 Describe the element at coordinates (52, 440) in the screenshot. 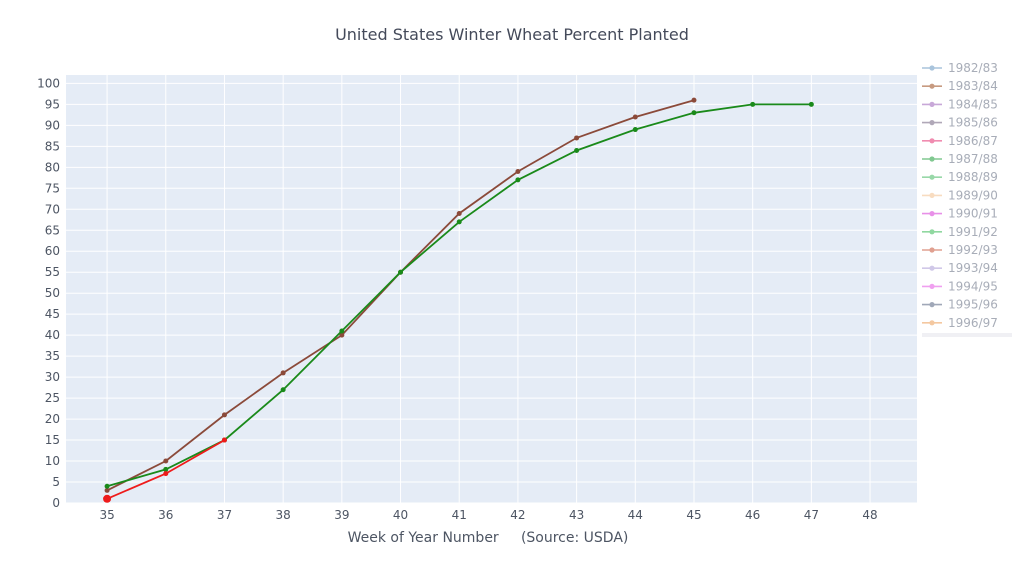

I see `y-tick-label: 15` at that location.